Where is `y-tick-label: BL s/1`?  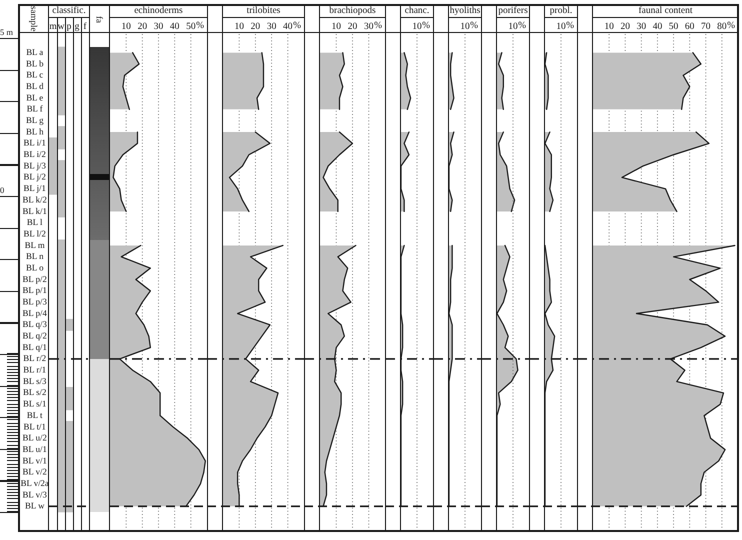
y-tick-label: BL s/1 is located at coordinates (34, 403).